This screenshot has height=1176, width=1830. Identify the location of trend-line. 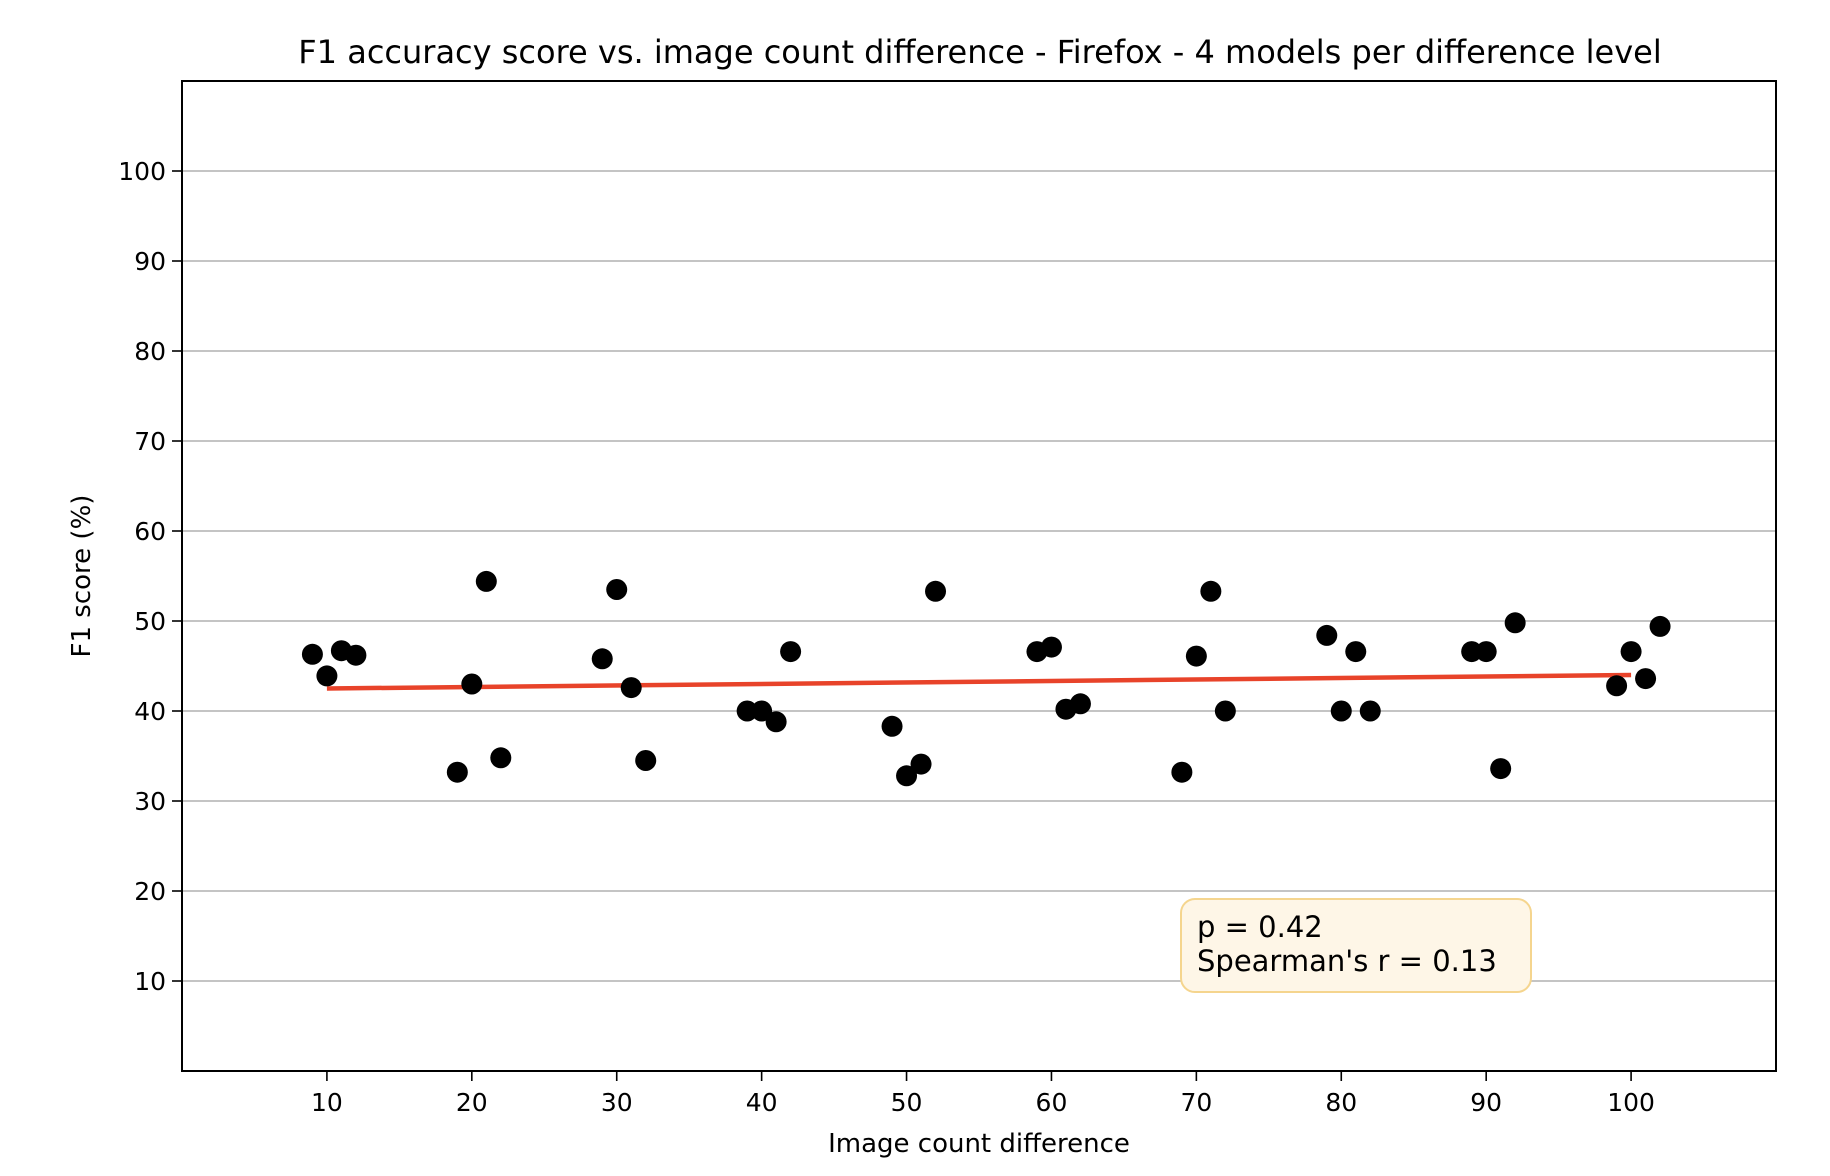
(979, 681).